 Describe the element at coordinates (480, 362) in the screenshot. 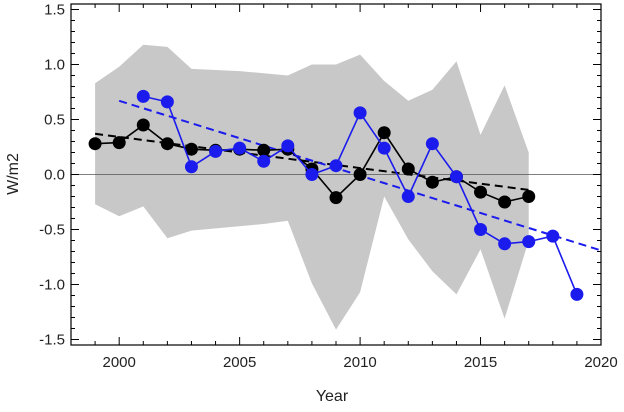

I see `x-tick-label: 2015` at that location.